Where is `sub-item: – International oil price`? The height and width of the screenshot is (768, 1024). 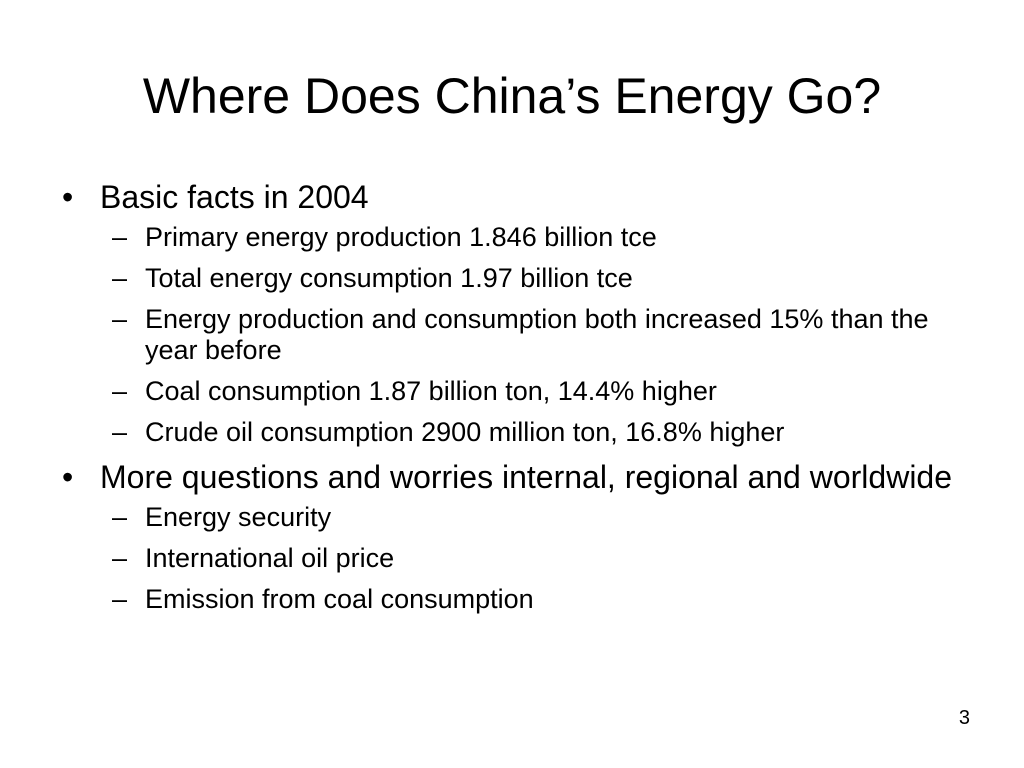 sub-item: – International oil price is located at coordinates (512, 558).